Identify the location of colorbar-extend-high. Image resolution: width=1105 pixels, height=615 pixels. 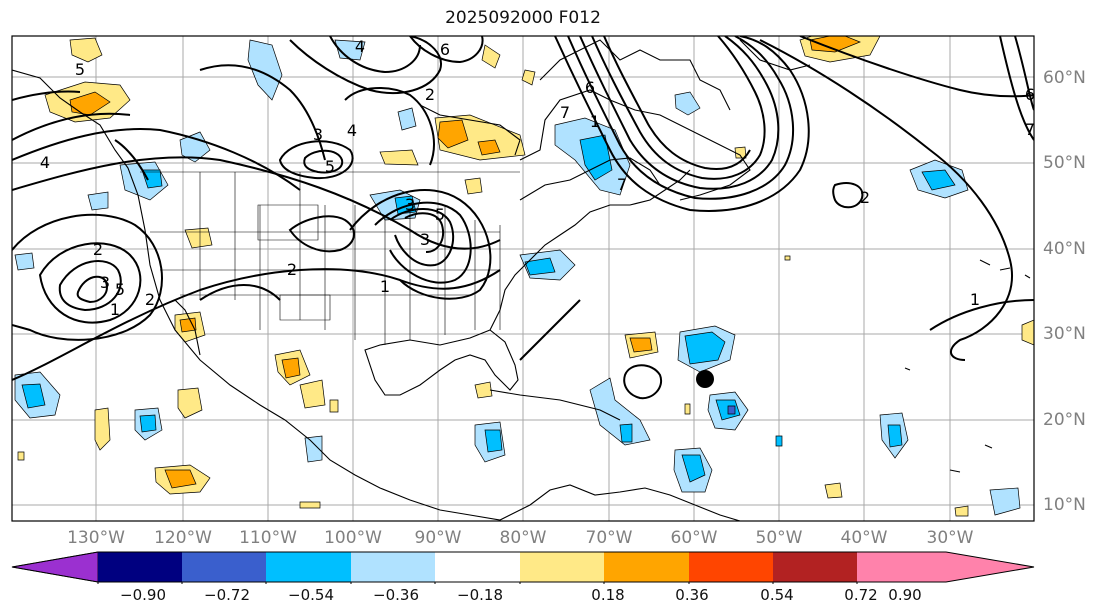
(990, 567).